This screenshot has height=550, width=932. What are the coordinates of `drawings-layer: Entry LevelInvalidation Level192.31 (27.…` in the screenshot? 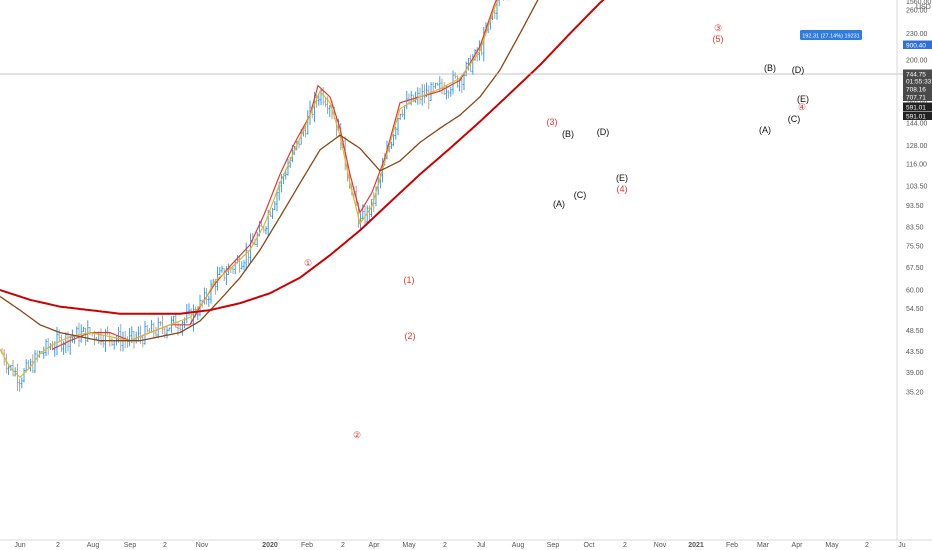 It's located at (466, 52).